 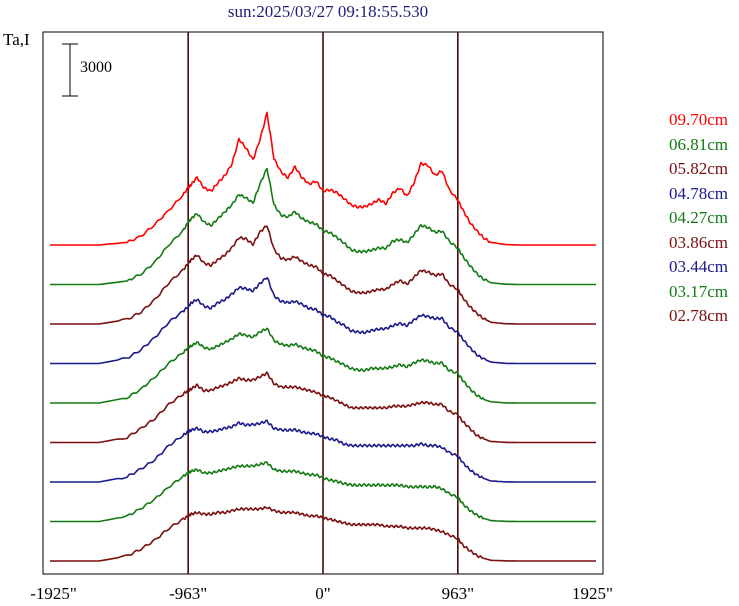 I want to click on scale-bar-label: 3000, so click(x=96, y=67).